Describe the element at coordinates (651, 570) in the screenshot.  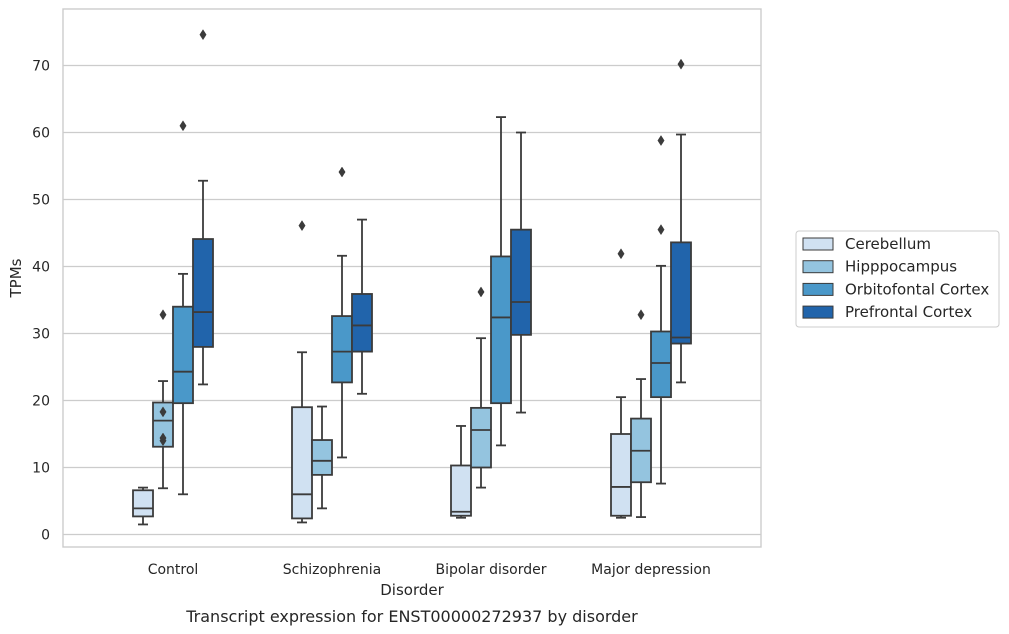
I see `x-tick-label: Major depression` at that location.